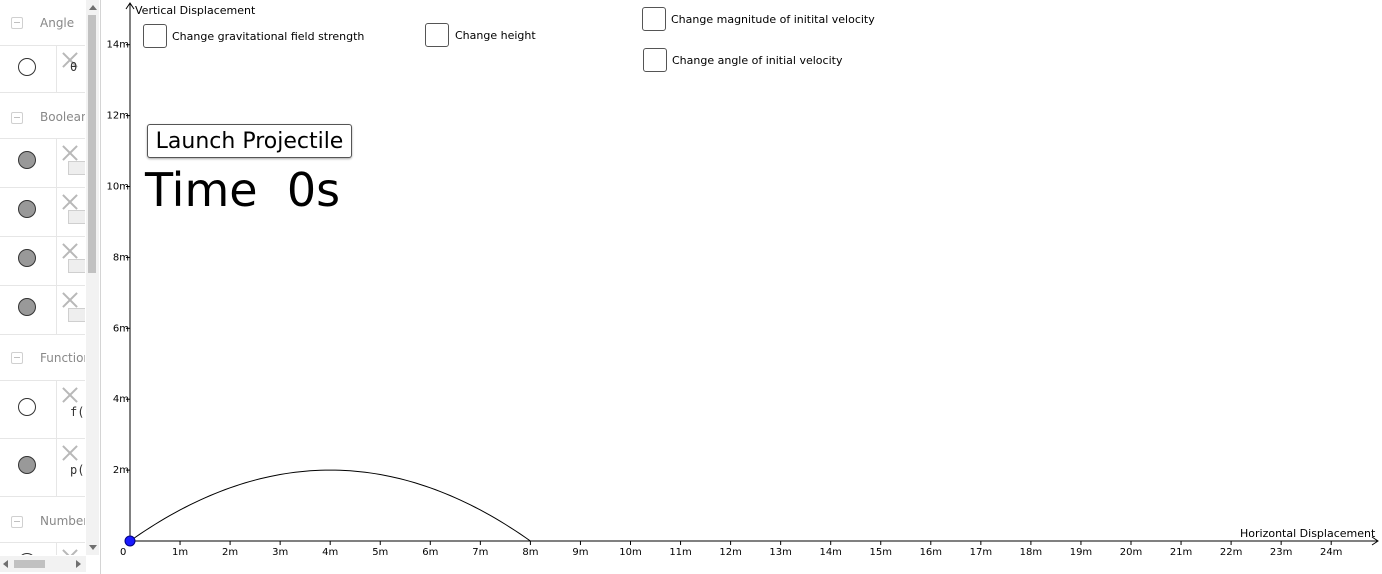 Image resolution: width=1382 pixels, height=574 pixels. I want to click on category-label: Boolean, so click(62, 117).